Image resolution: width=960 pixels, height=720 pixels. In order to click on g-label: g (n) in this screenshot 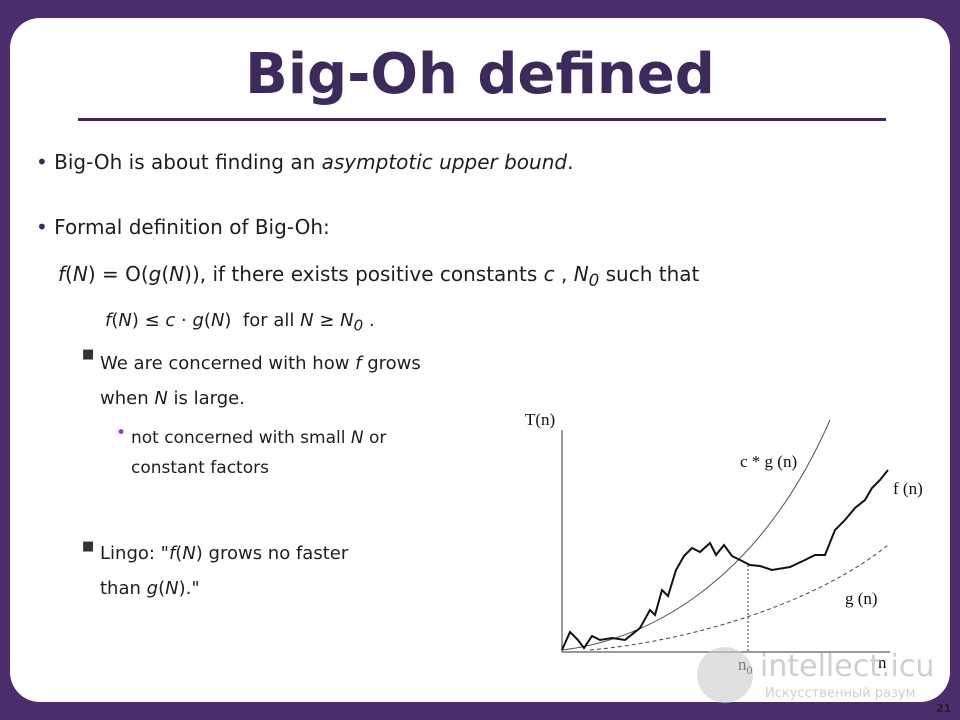, I will do `click(861, 598)`.